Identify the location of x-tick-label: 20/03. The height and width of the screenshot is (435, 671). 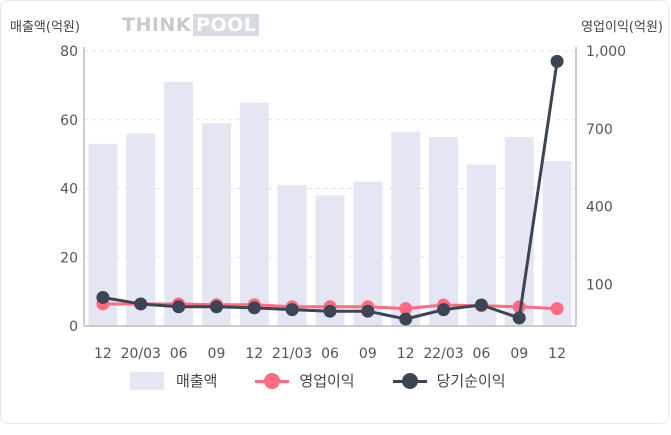
(141, 354).